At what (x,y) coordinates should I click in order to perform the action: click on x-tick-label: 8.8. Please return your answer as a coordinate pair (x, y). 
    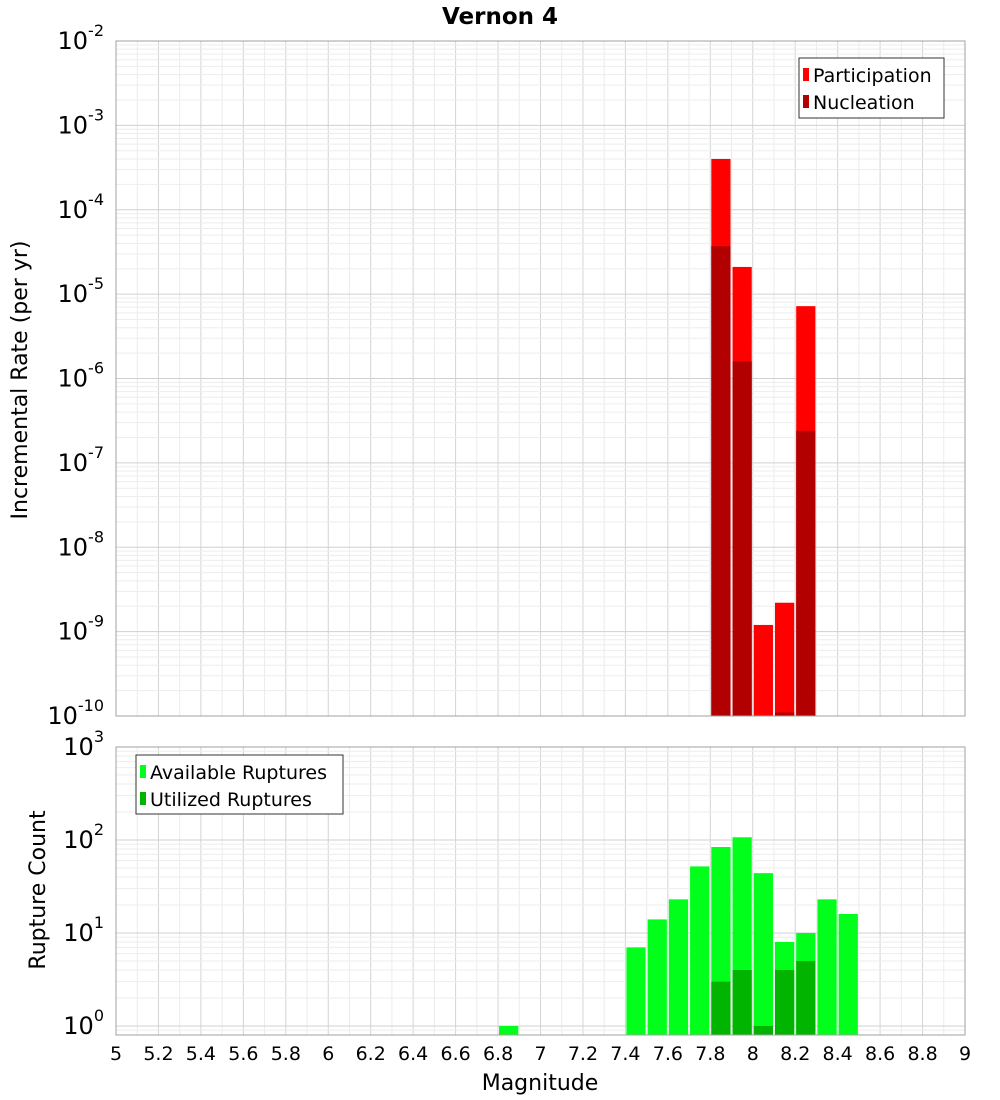
    Looking at the image, I should click on (922, 1054).